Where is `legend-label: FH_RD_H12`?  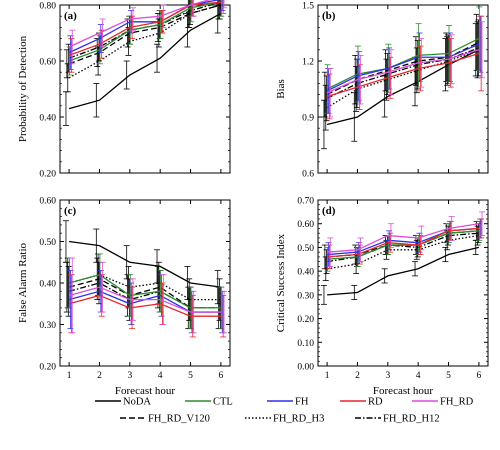
legend-label: FH_RD_H12 is located at coordinates (411, 419).